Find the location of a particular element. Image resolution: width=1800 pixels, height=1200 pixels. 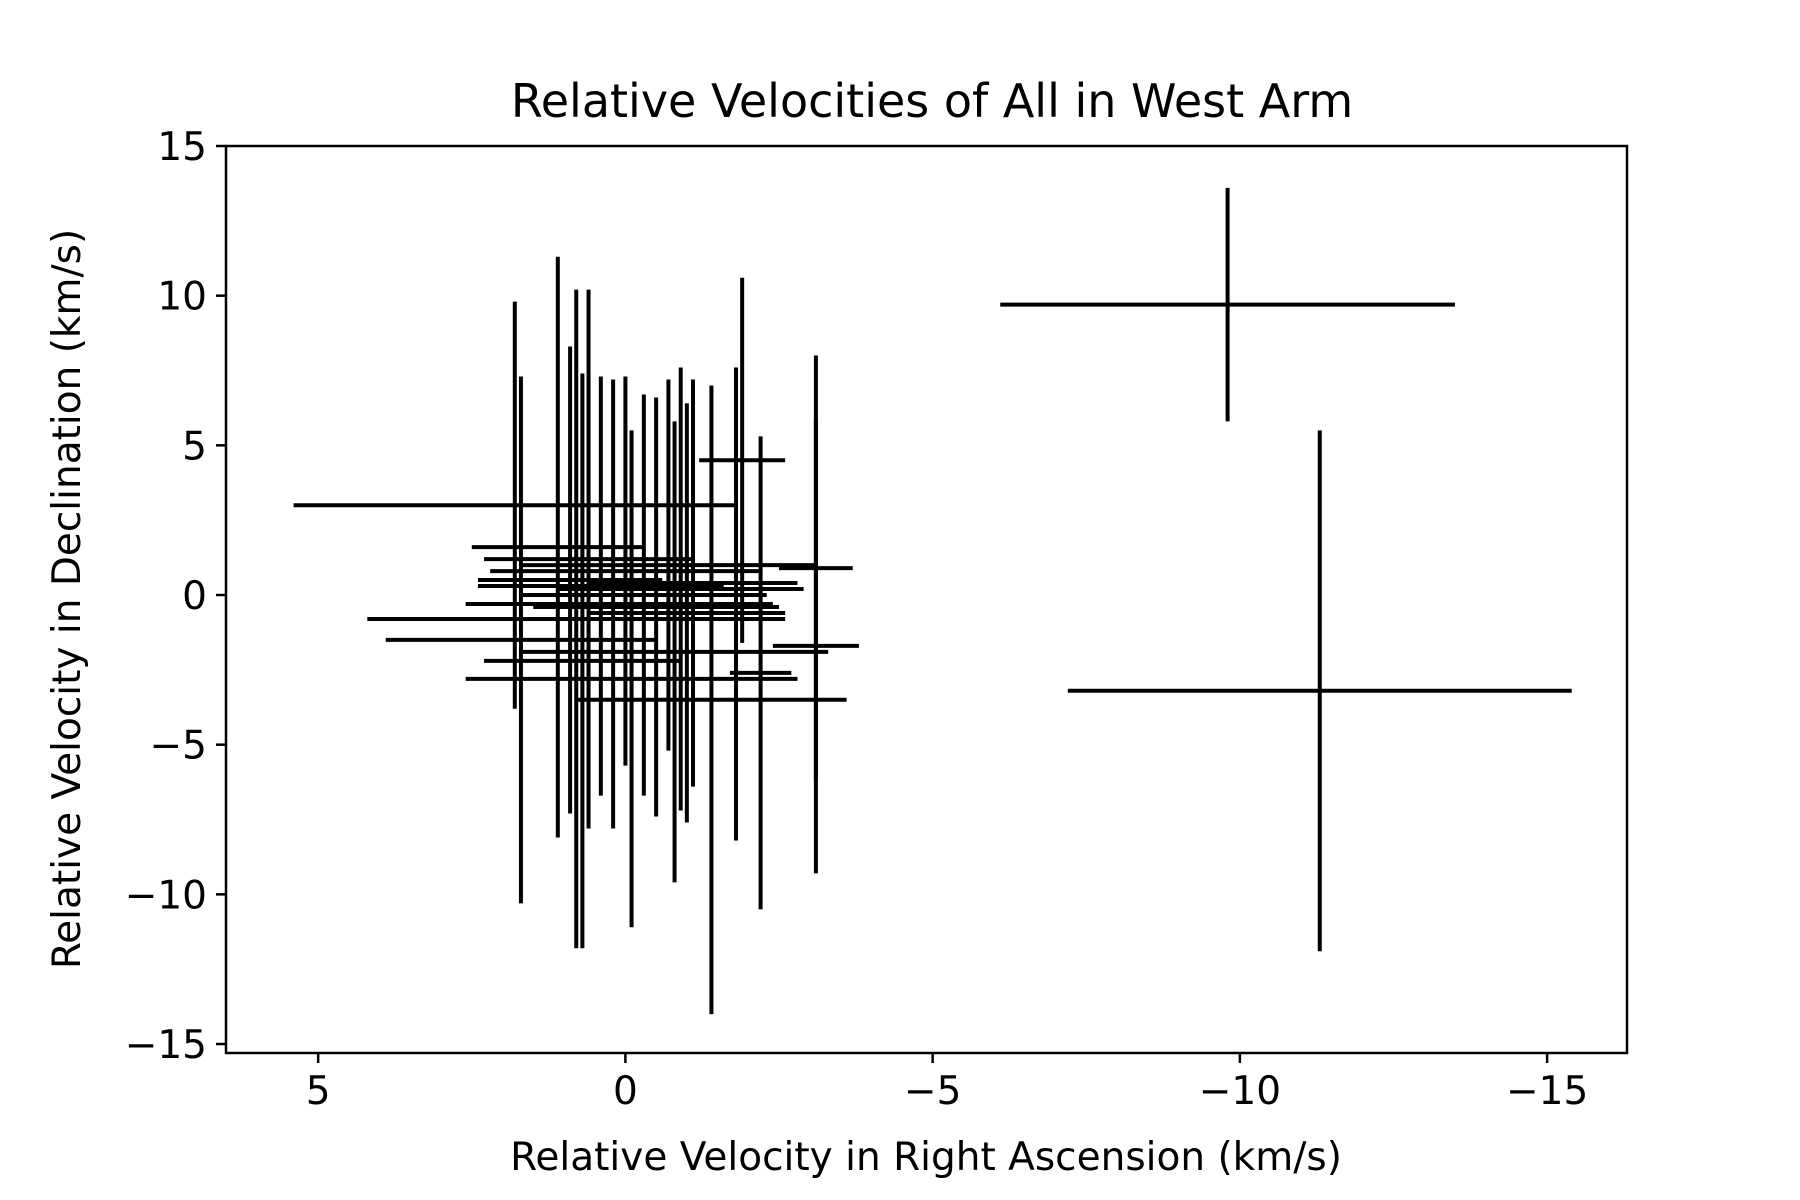

y-tick-label: 0 is located at coordinates (194, 596).